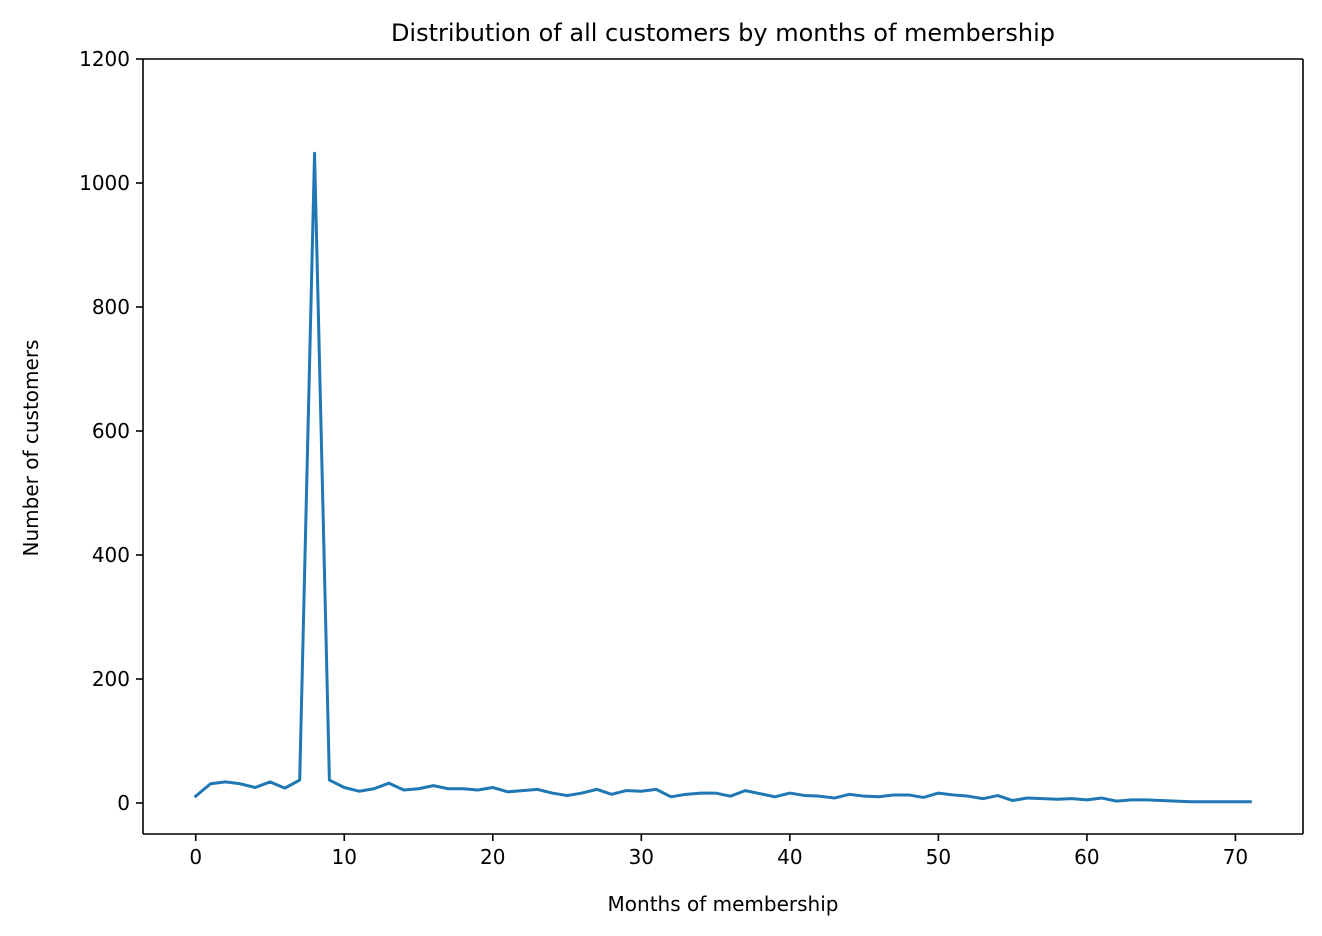  Describe the element at coordinates (1086, 857) in the screenshot. I see `x-tick-label: 60` at that location.